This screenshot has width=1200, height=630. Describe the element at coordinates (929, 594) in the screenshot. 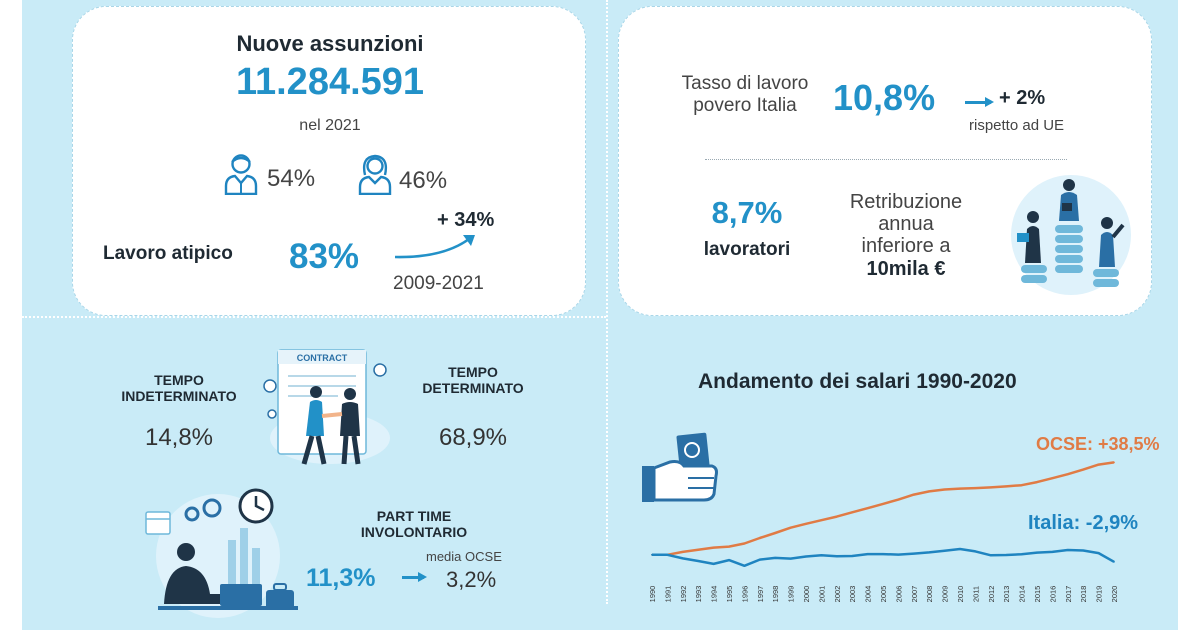

I see `x-tick-label: 2008` at that location.